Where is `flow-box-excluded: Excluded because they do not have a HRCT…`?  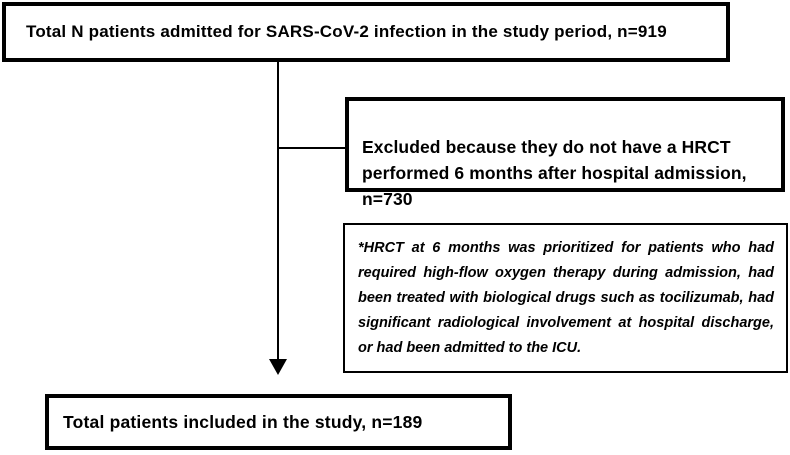 flow-box-excluded: Excluded because they do not have a HRCT… is located at coordinates (565, 153).